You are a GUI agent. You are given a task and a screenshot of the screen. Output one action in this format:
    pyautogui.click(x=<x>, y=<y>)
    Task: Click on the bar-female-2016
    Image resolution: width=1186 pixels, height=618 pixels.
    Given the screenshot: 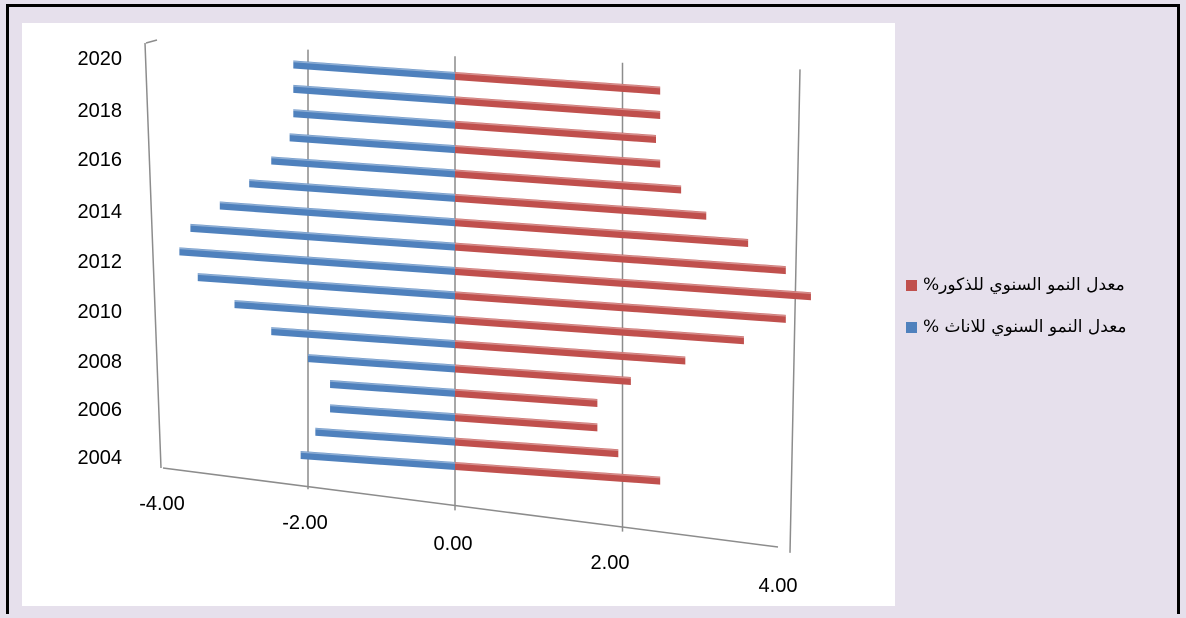 What is the action you would take?
    pyautogui.click(x=363, y=167)
    